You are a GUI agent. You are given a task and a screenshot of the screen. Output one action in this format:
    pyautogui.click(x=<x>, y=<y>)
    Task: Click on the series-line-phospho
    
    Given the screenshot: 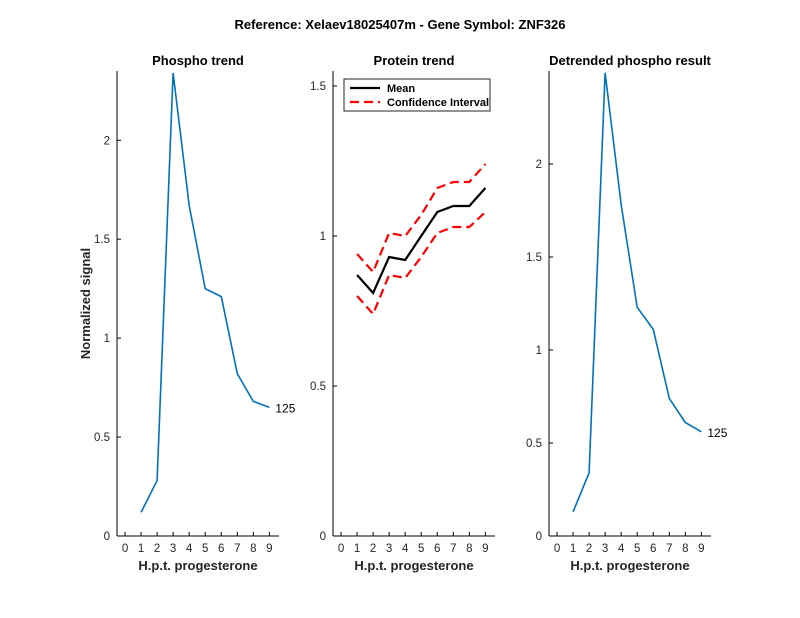 What is the action you would take?
    pyautogui.click(x=205, y=292)
    